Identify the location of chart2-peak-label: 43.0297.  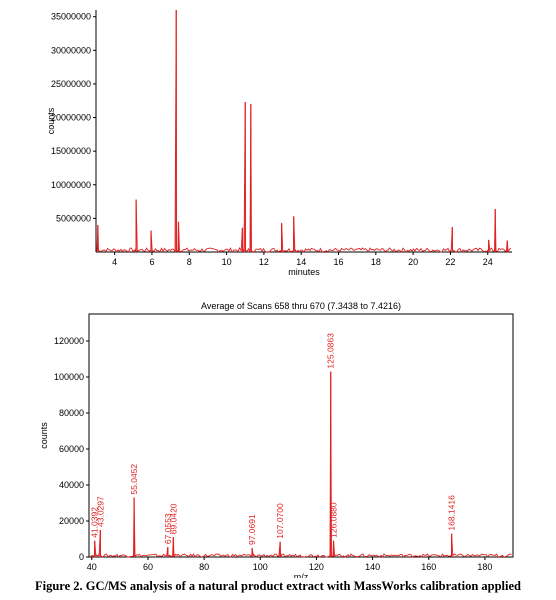
(100, 511).